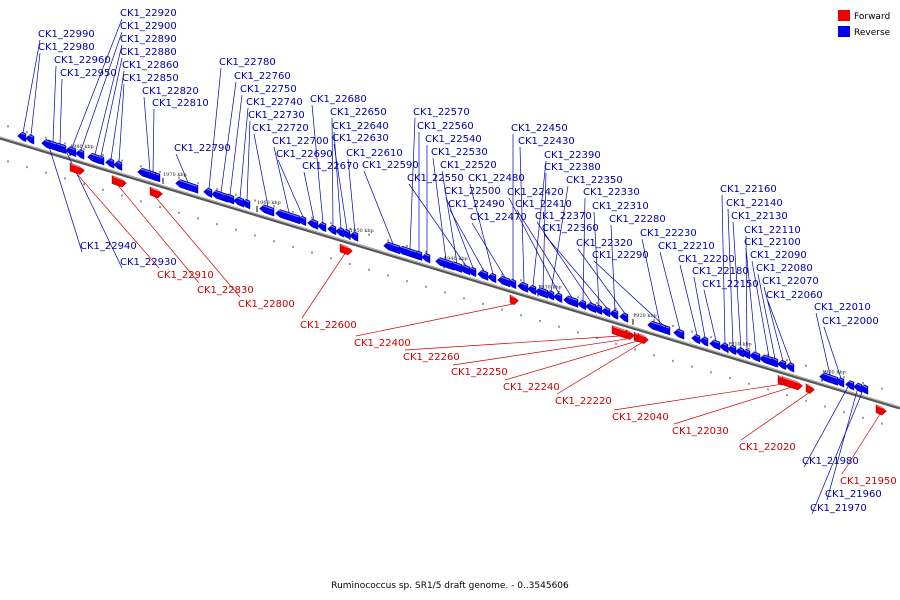  Describe the element at coordinates (148, 39) in the screenshot. I see `gene-label-ck1-22890: CK1_22890` at that location.